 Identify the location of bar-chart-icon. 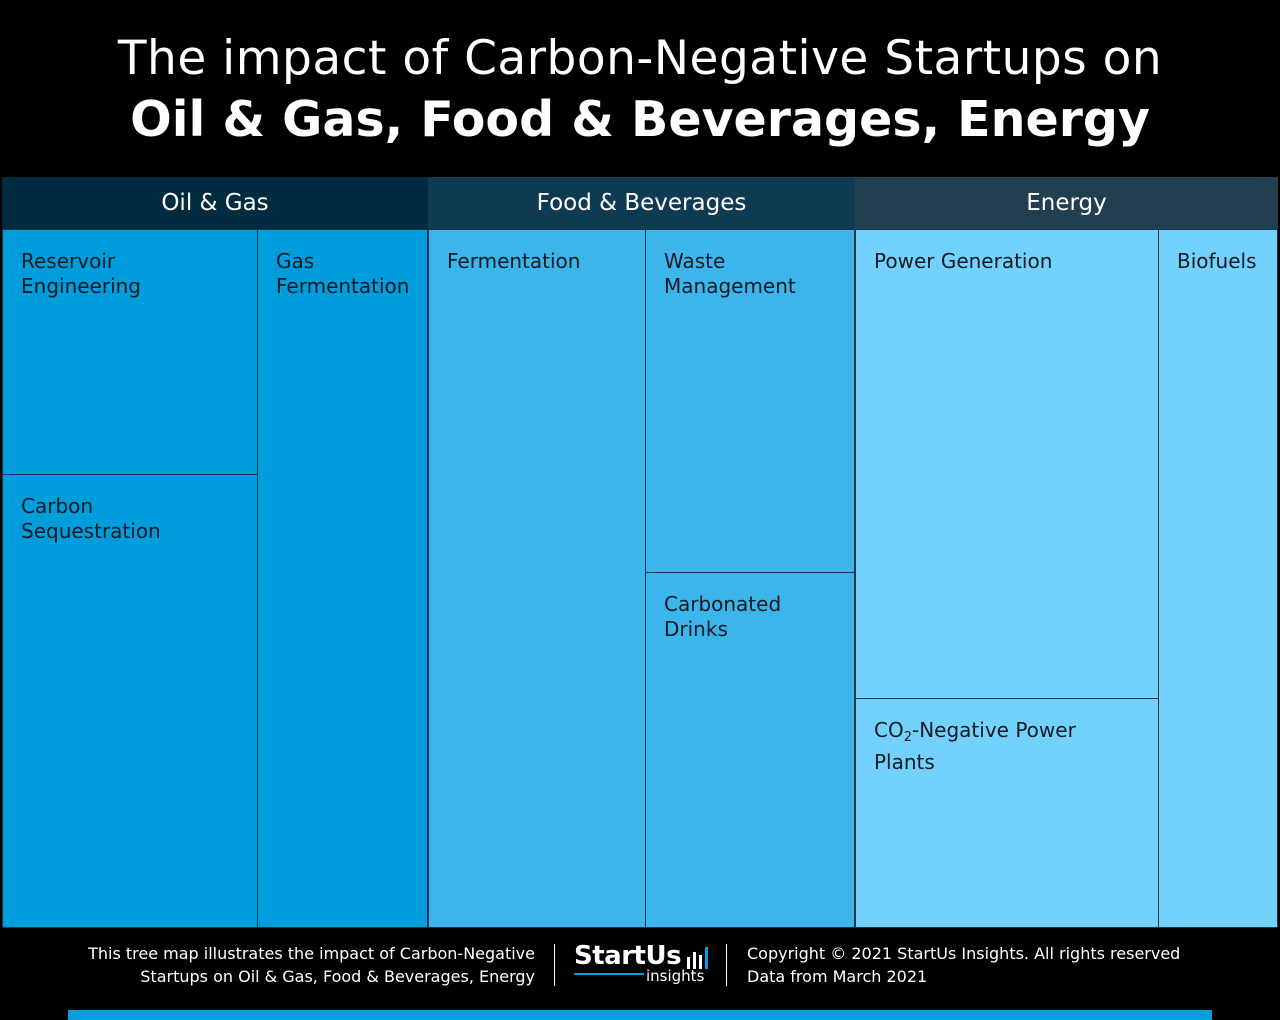
(697, 958).